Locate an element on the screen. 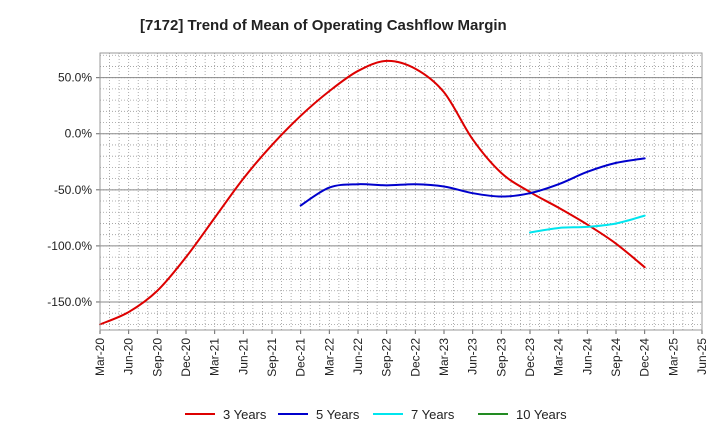  y-tick-label: -50.0% is located at coordinates (73, 190).